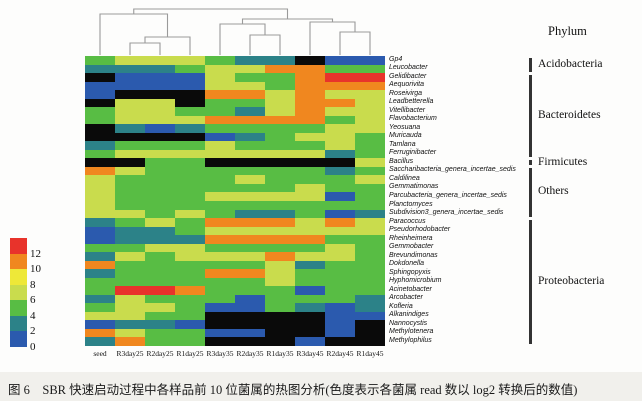 Image resolution: width=642 pixels, height=401 pixels. What do you see at coordinates (396, 59) in the screenshot?
I see `row-label: Gp4` at bounding box center [396, 59].